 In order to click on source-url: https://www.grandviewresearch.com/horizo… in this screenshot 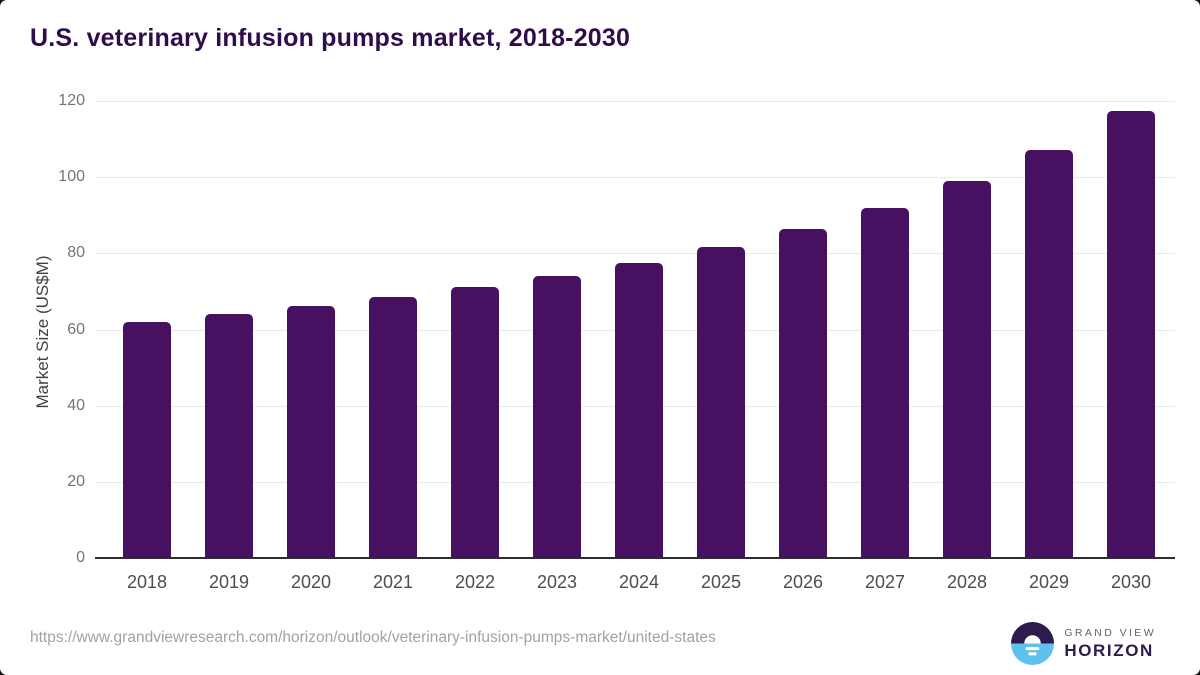, I will do `click(373, 637)`.